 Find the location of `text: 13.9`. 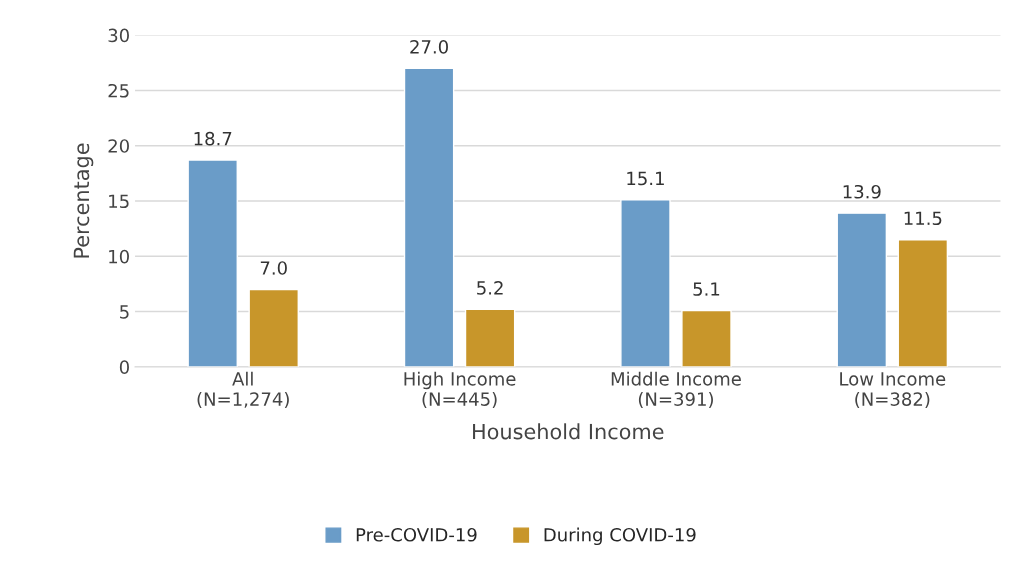

text: 13.9 is located at coordinates (862, 191).